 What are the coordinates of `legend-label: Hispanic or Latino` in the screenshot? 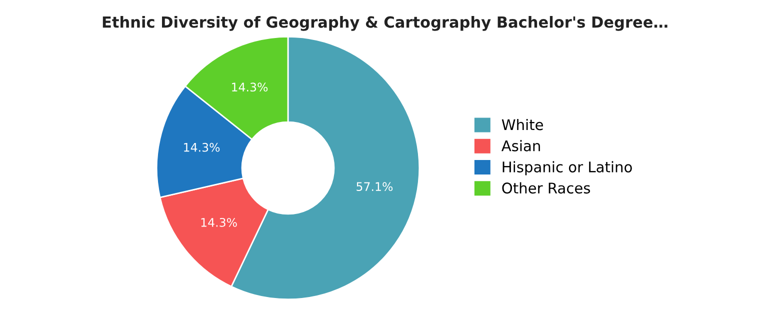 It's located at (567, 168).